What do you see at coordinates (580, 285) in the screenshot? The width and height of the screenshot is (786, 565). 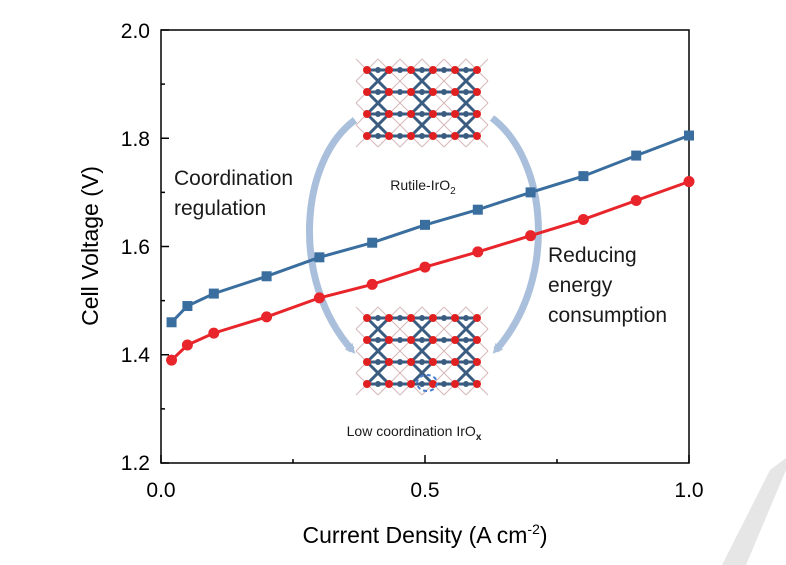 I see `right-annotation-line: energy` at bounding box center [580, 285].